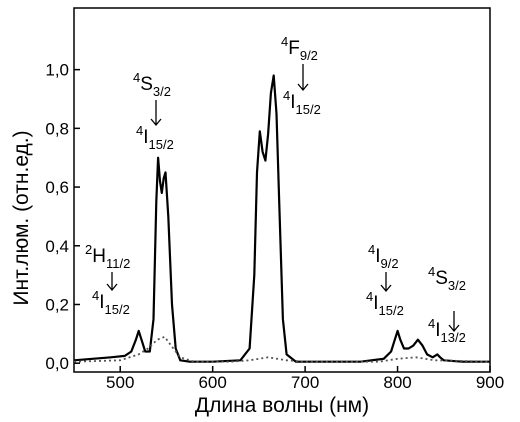  Describe the element at coordinates (118, 263) in the screenshot. I see `level-sub: 11/2` at that location.